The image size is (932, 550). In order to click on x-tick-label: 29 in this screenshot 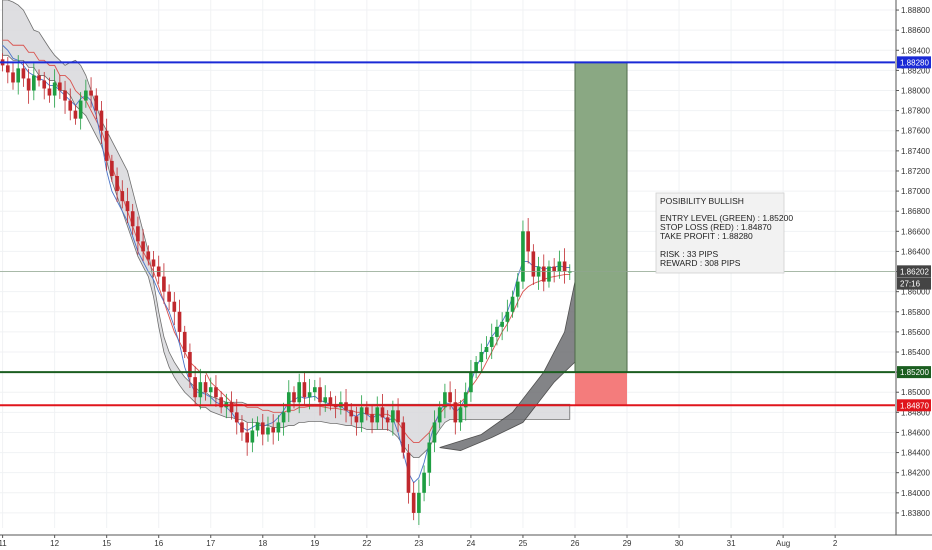, I will do `click(627, 543)`.